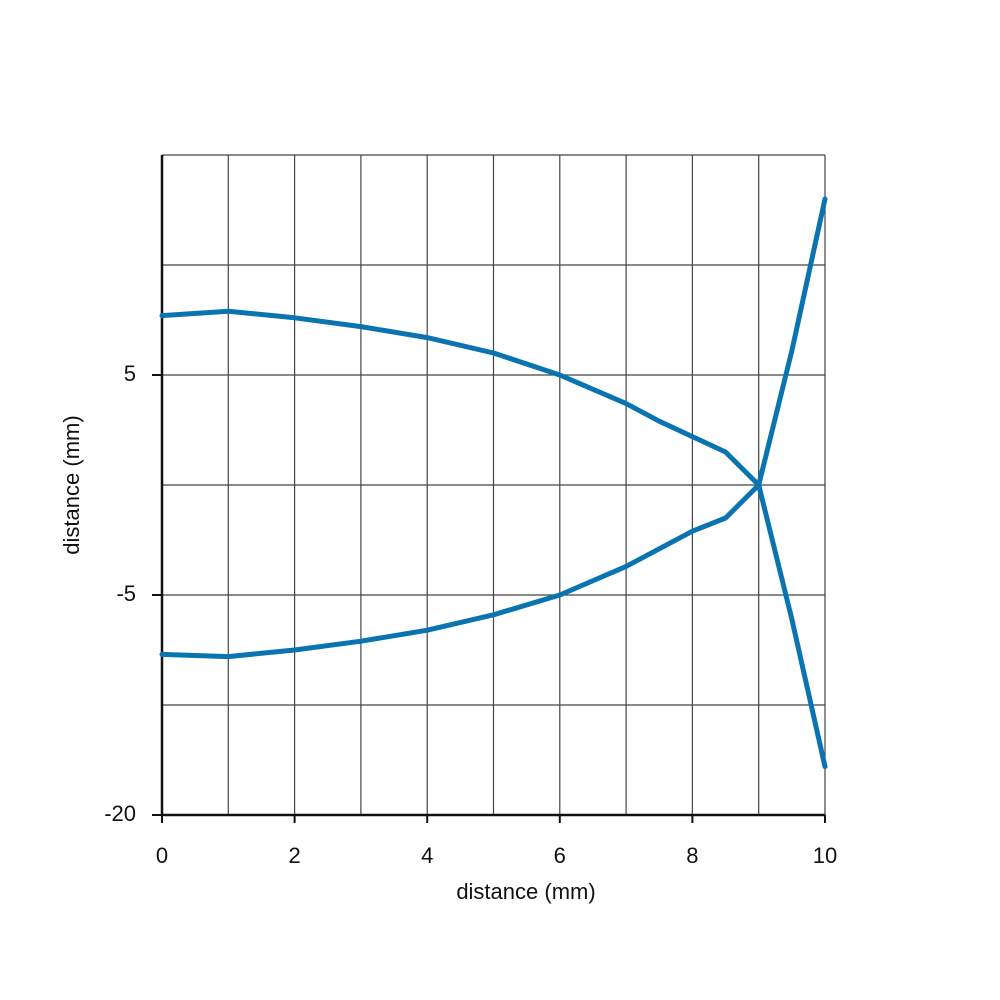 The image size is (1000, 1000). Describe the element at coordinates (120, 813) in the screenshot. I see `y-tick-label: -20` at that location.